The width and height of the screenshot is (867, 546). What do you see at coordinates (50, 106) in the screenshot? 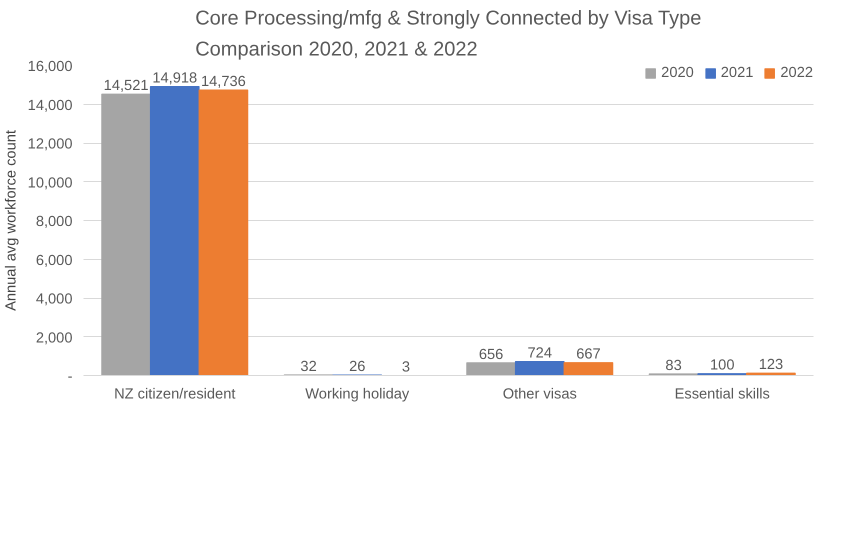
I see `y-tick-label: 14,000` at bounding box center [50, 106].